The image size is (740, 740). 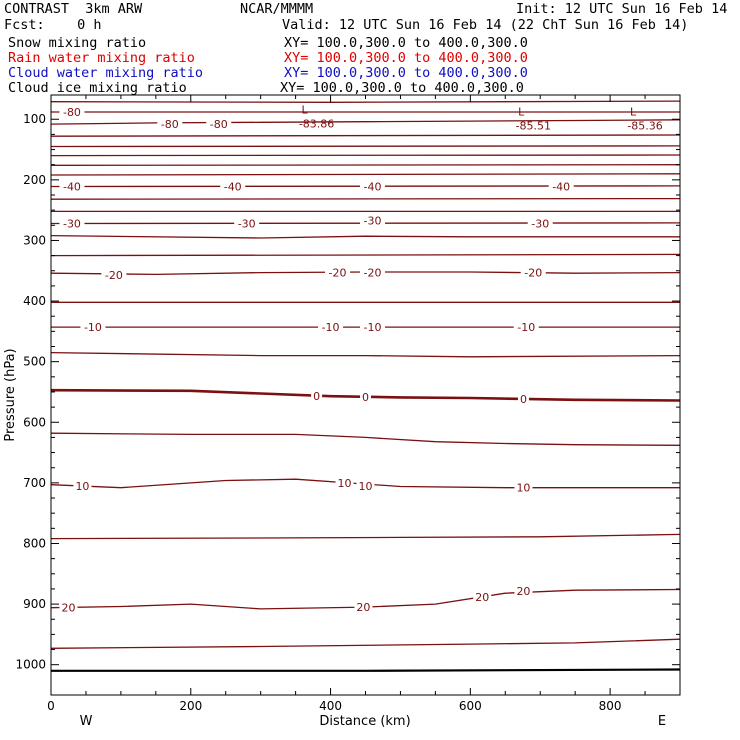 What do you see at coordinates (470, 706) in the screenshot?
I see `x-tick-label: 600` at bounding box center [470, 706].